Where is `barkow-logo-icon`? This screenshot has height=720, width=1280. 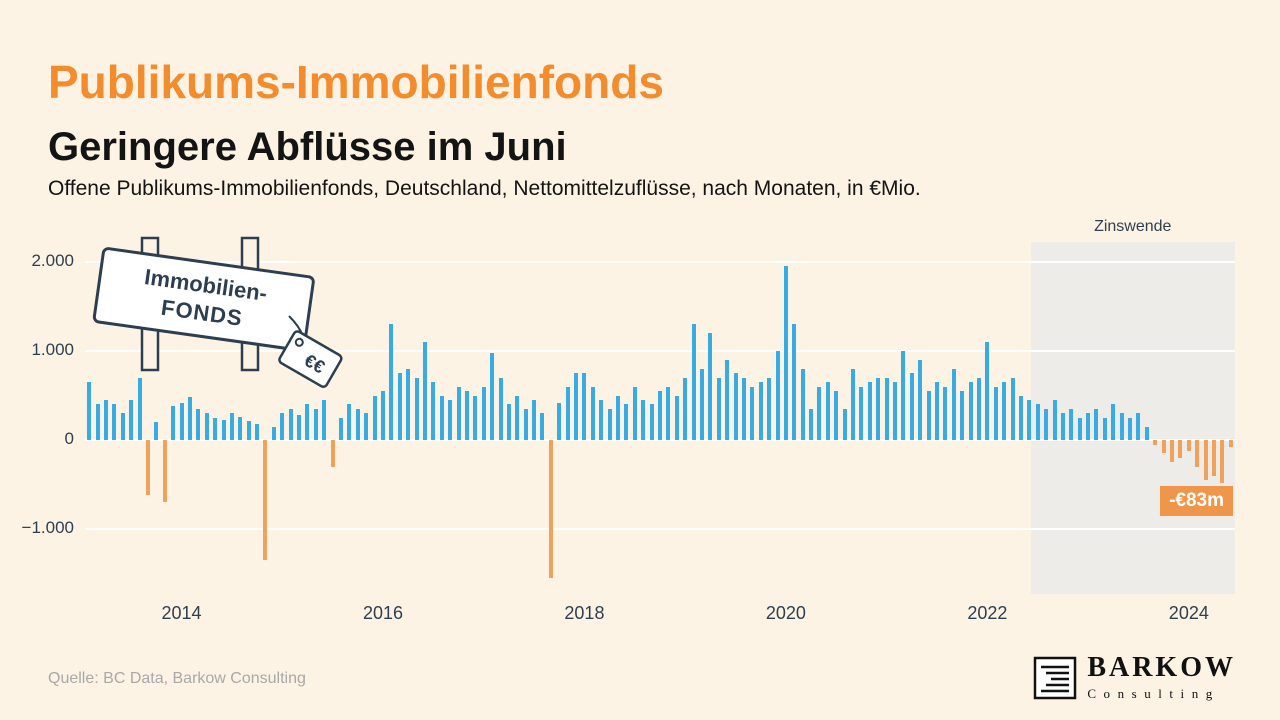
barkow-logo-icon is located at coordinates (1055, 678).